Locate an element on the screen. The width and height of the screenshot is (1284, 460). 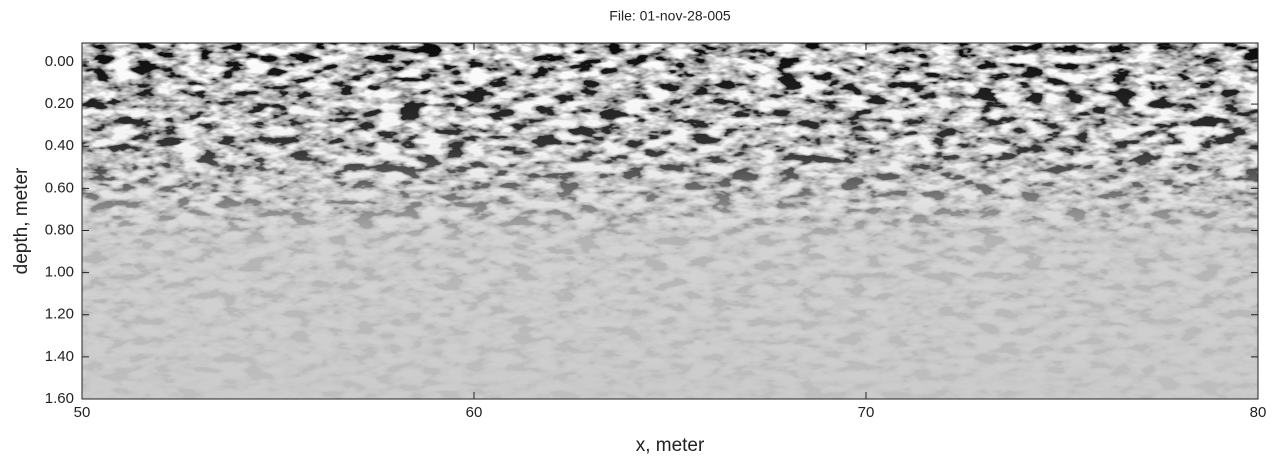
x-axis-label: x, meter is located at coordinates (670, 445).